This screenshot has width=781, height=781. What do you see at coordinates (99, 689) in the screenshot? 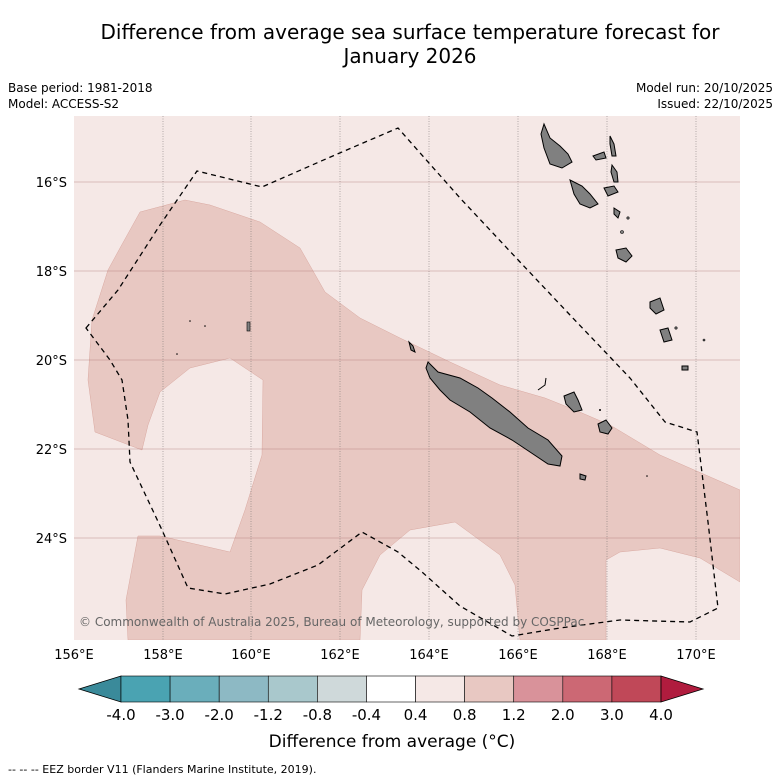
I see `colorbar-extend-low` at bounding box center [99, 689].